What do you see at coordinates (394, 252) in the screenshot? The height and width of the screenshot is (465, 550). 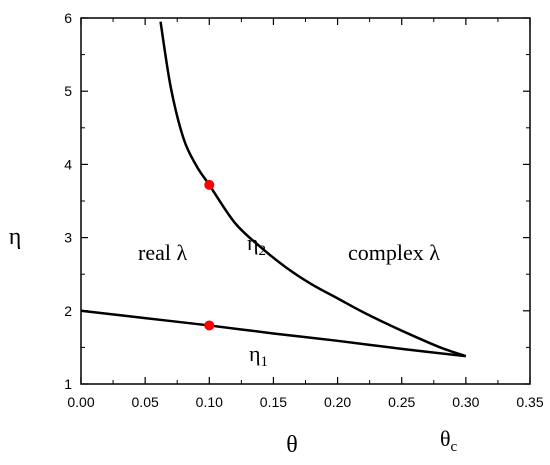 I see `annotation-complex: complex λ` at bounding box center [394, 252].